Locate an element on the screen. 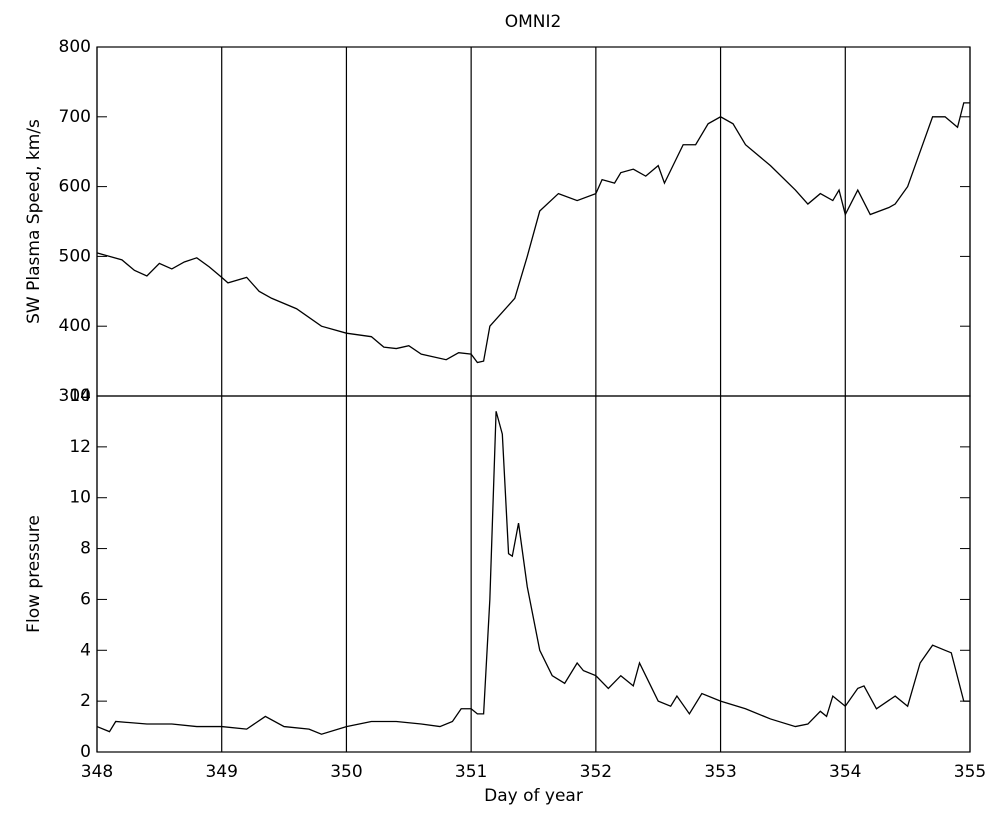  y-tick-label: 500 is located at coordinates (75, 256).